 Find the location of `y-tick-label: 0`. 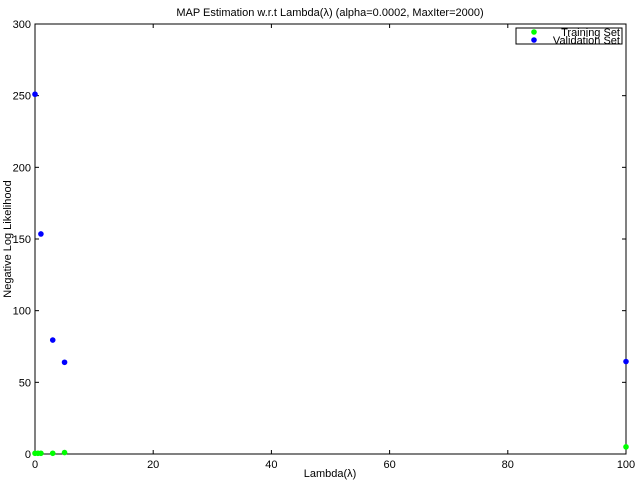

y-tick-label: 0 is located at coordinates (28, 455).